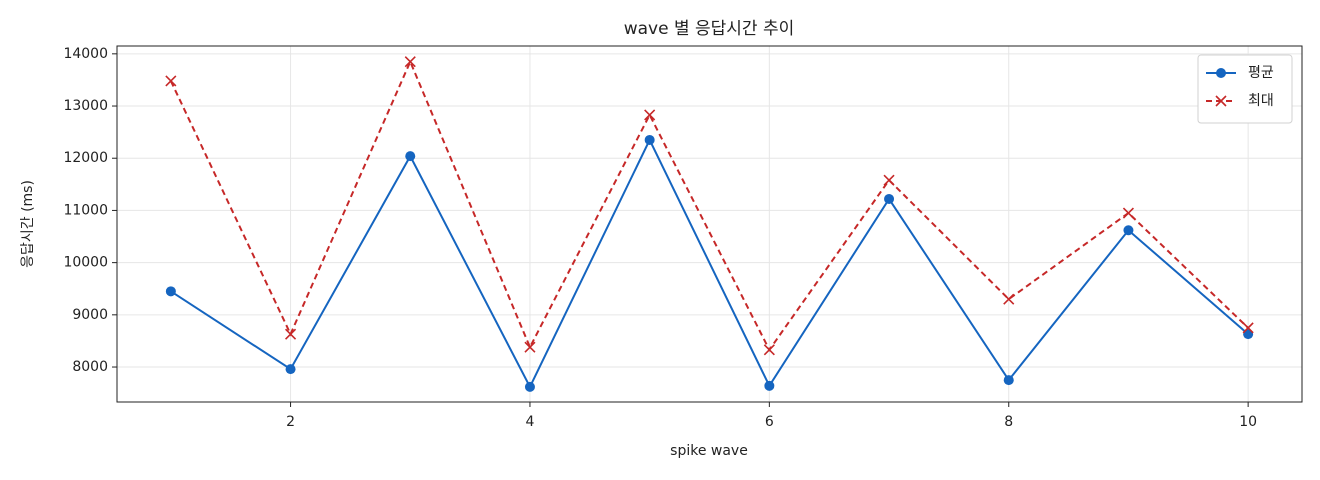 This screenshot has width=1320, height=480. I want to click on chart-title: wave 별 응답시간 추이, so click(709, 29).